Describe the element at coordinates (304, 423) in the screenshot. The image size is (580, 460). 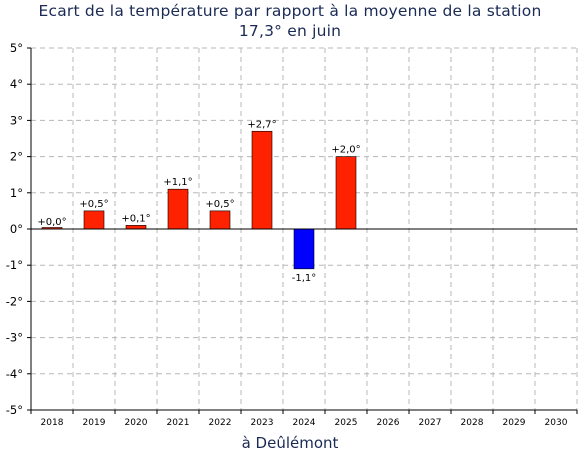
I see `x-tick-label: 2024` at that location.